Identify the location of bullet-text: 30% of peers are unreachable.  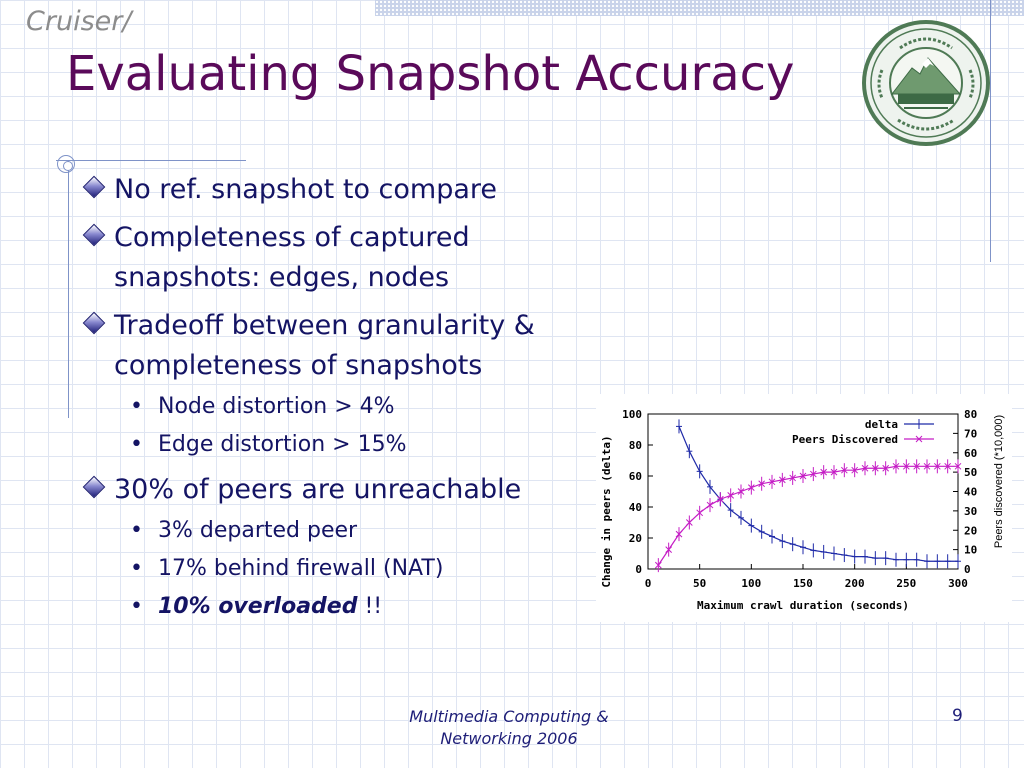
(318, 489).